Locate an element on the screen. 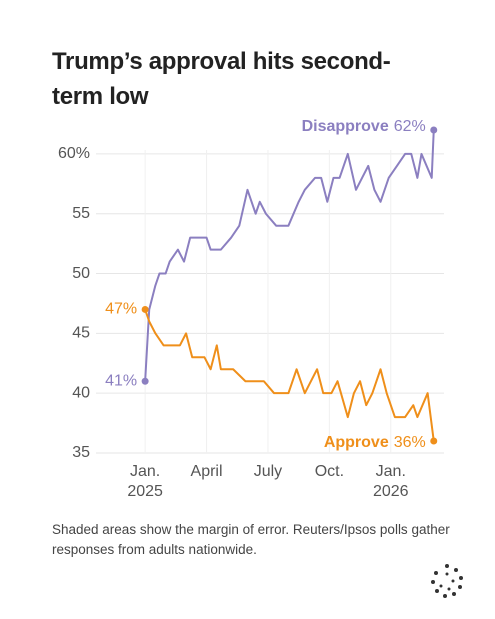  series-line is located at coordinates (289, 375).